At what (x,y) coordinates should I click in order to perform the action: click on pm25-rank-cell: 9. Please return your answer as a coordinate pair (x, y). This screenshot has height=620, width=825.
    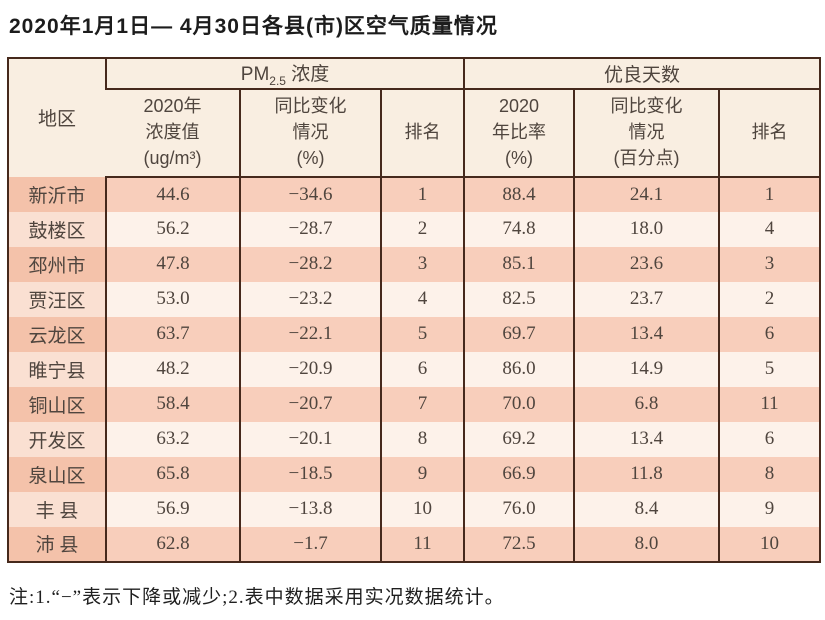
    Looking at the image, I should click on (422, 474).